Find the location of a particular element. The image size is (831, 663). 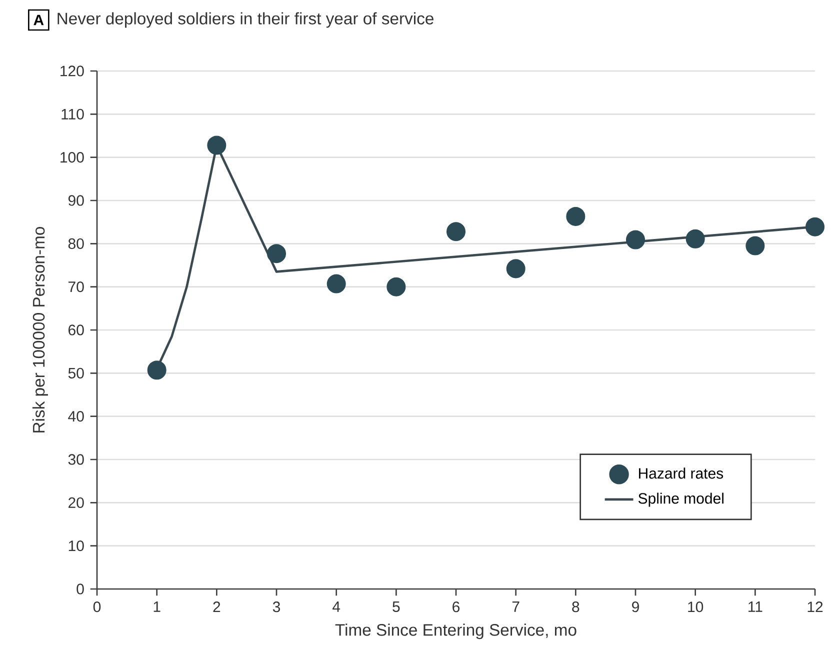

x-tick-label: 12 is located at coordinates (815, 607).